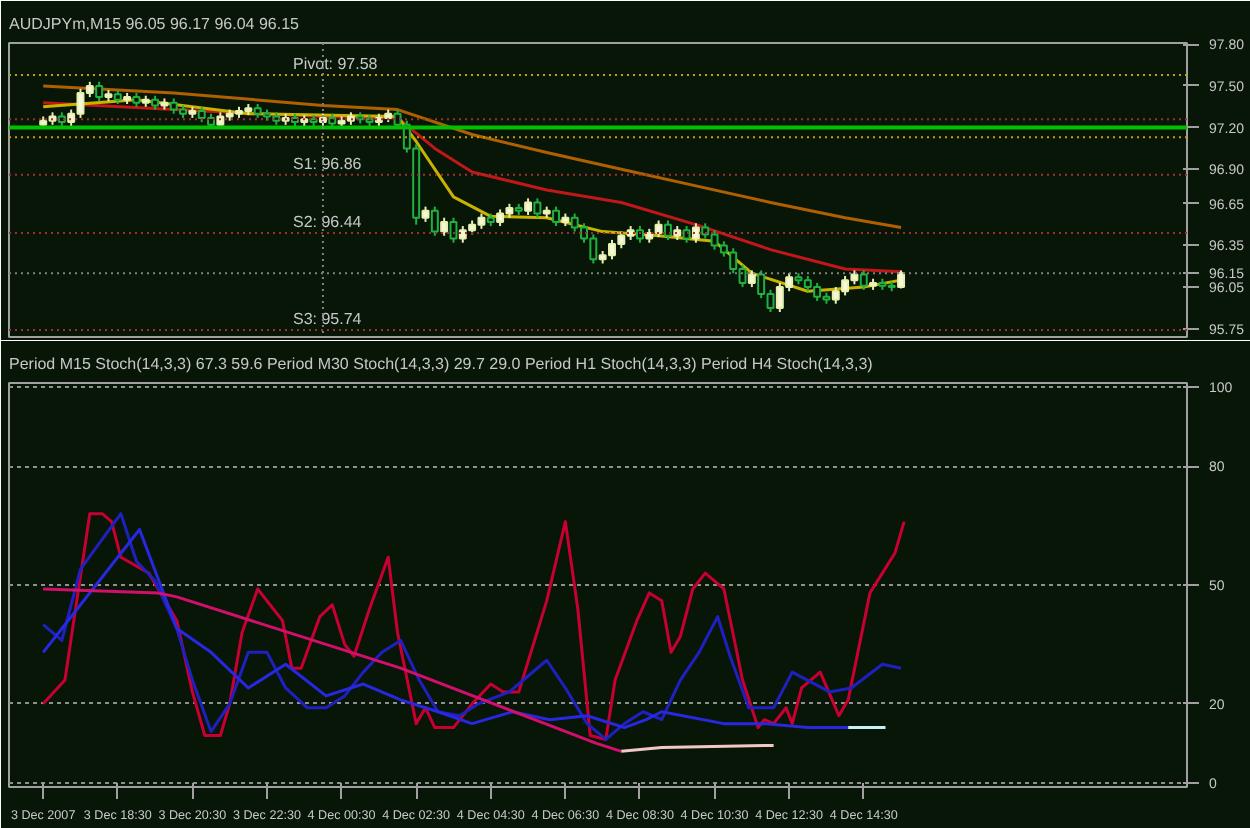 Image resolution: width=1250 pixels, height=828 pixels. What do you see at coordinates (336, 63) in the screenshot?
I see `ref-line-label: Pivot: 97.58` at bounding box center [336, 63].